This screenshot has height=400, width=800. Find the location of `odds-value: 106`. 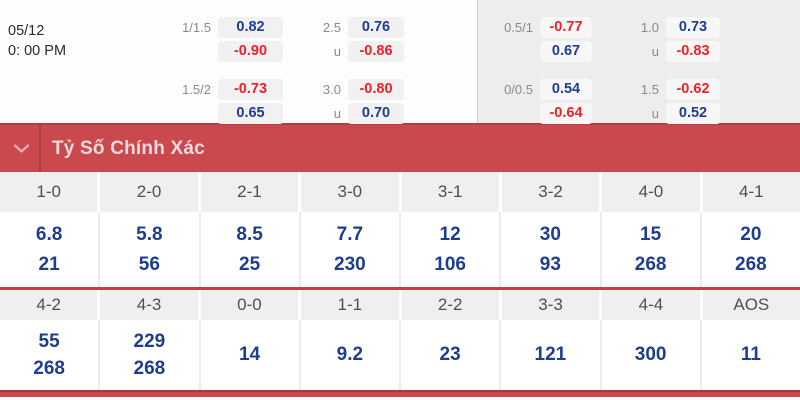

odds-value: 106 is located at coordinates (450, 264).